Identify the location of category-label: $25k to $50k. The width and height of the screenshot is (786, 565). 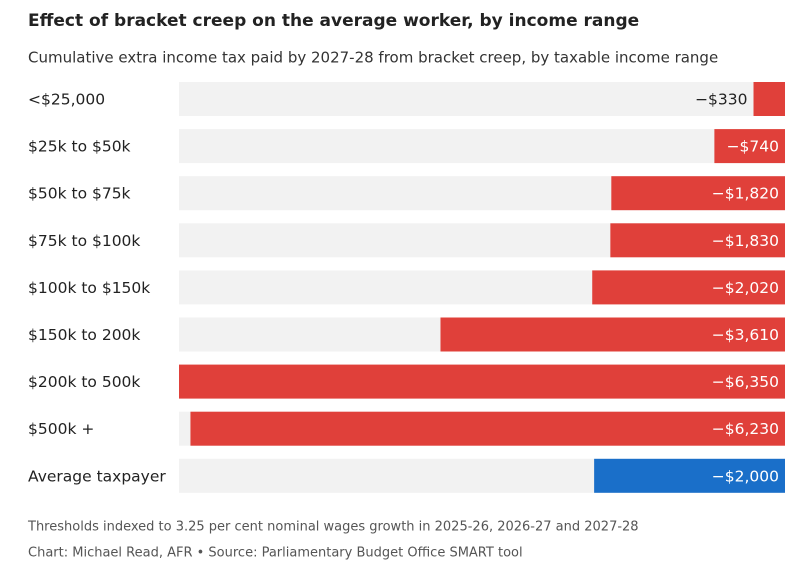
(79, 147).